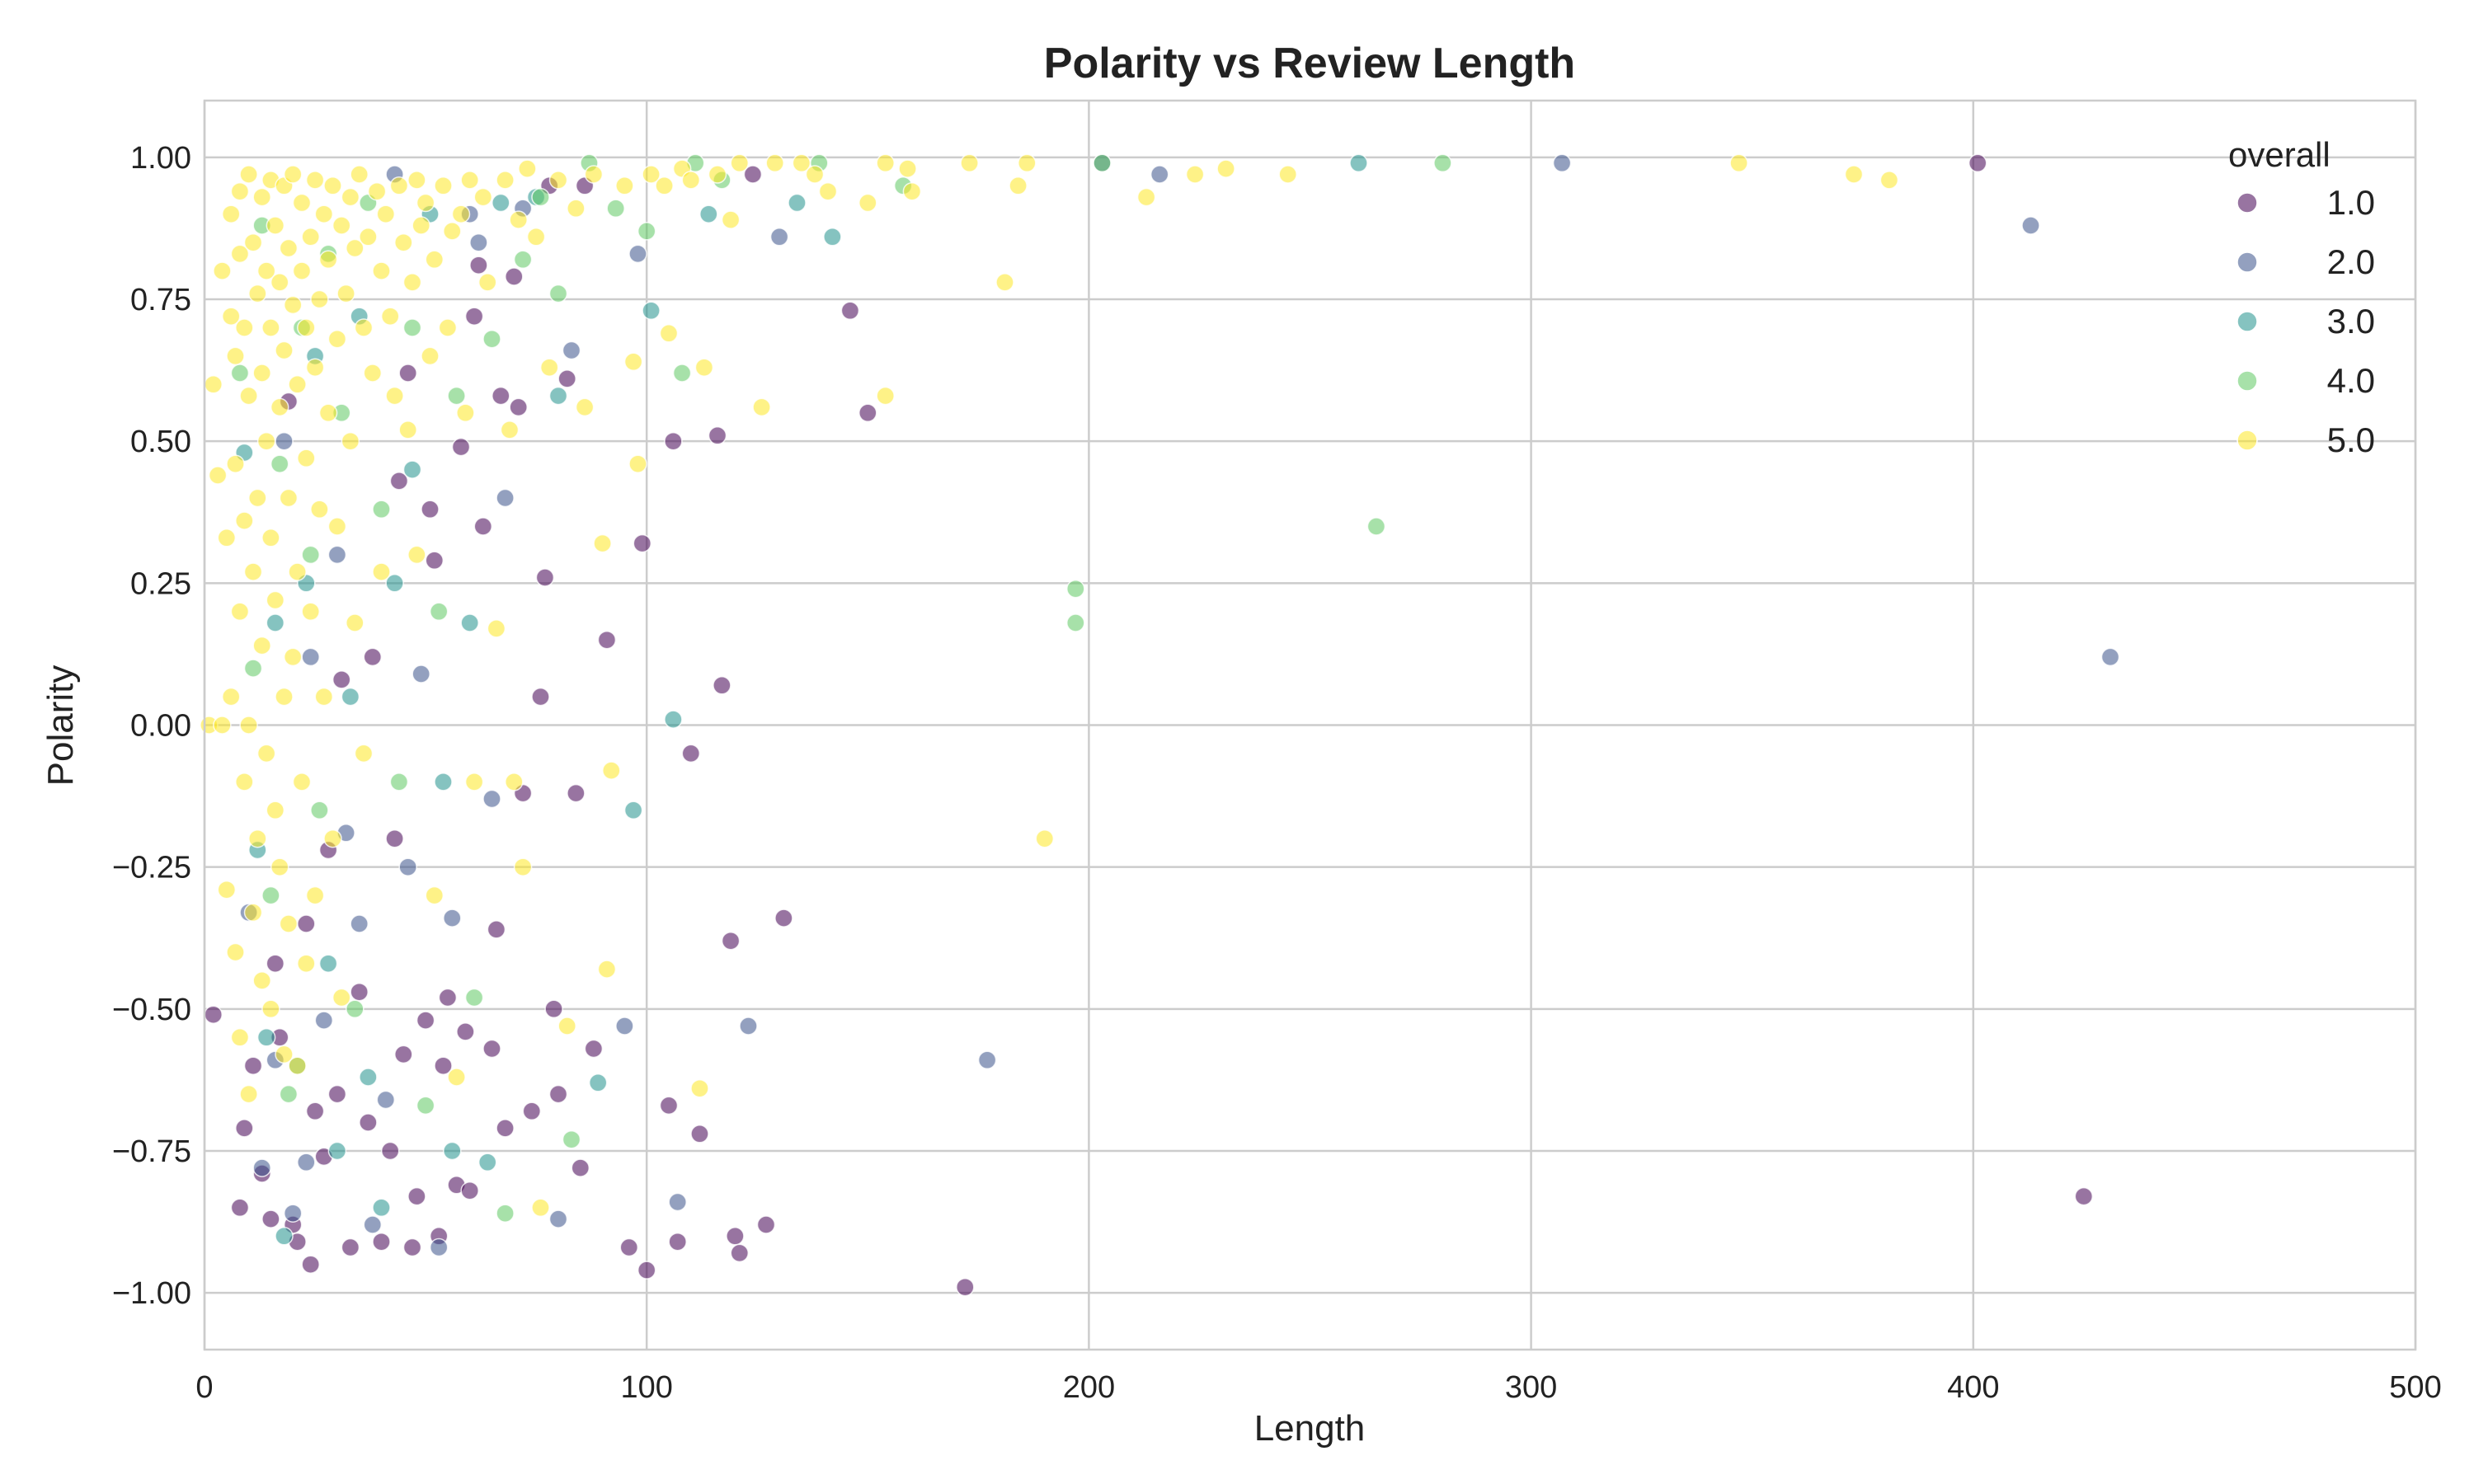  I want to click on x-tick-label: 100, so click(646, 1387).